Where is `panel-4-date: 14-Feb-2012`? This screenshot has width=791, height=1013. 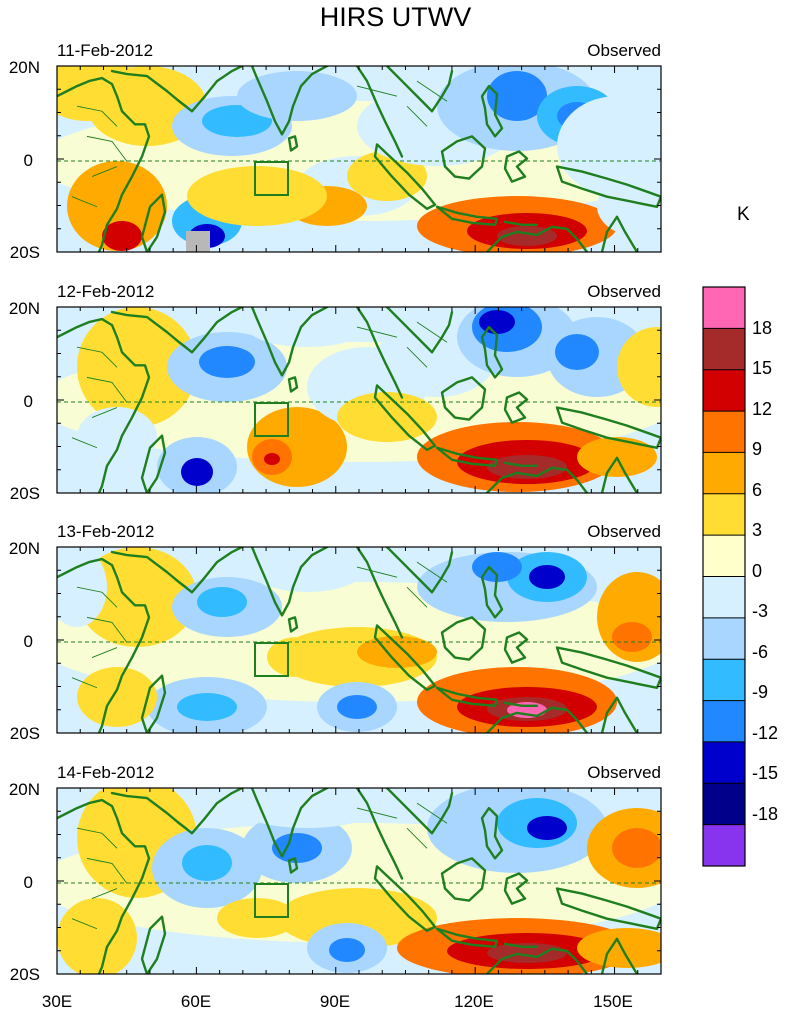
panel-4-date: 14-Feb-2012 is located at coordinates (106, 772).